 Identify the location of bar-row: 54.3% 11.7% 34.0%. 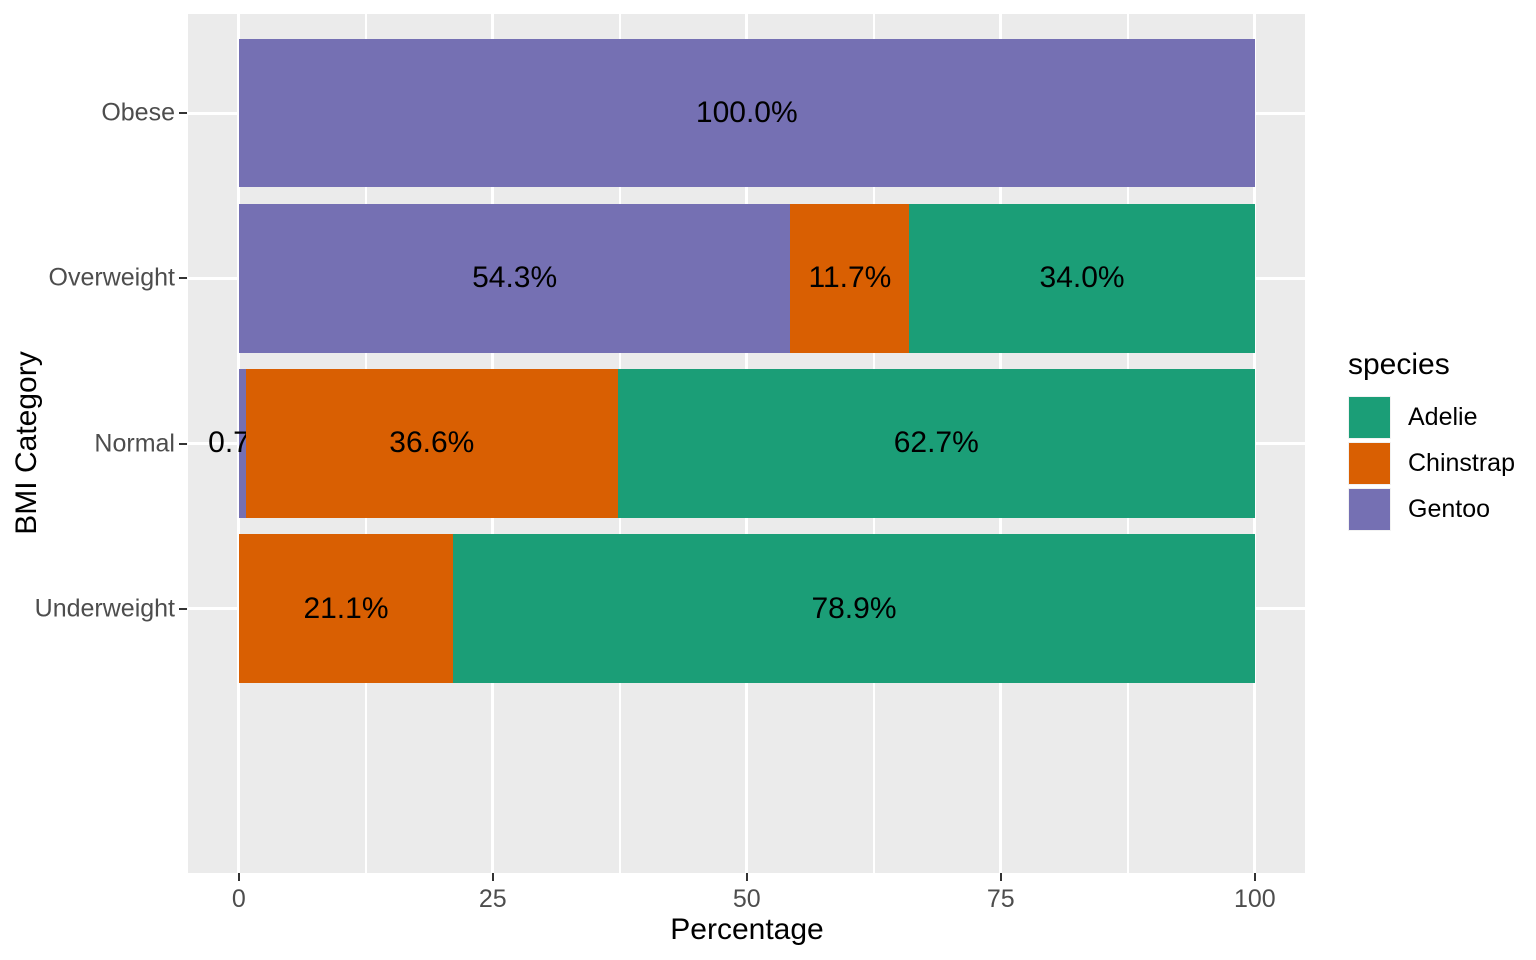
(746, 278).